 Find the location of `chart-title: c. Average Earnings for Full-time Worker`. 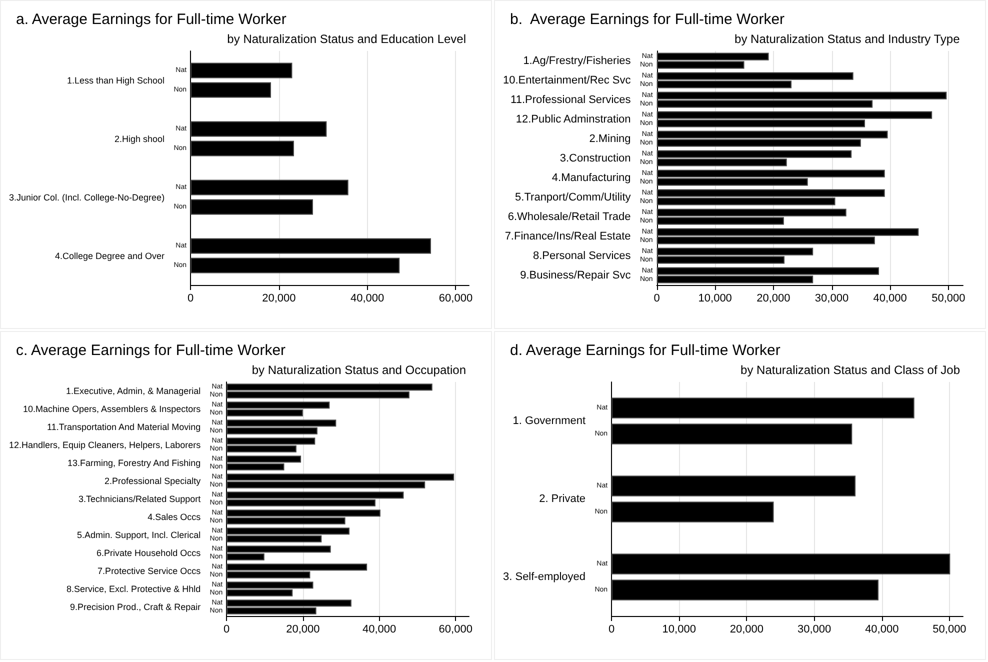

chart-title: c. Average Earnings for Full-time Worker is located at coordinates (151, 350).